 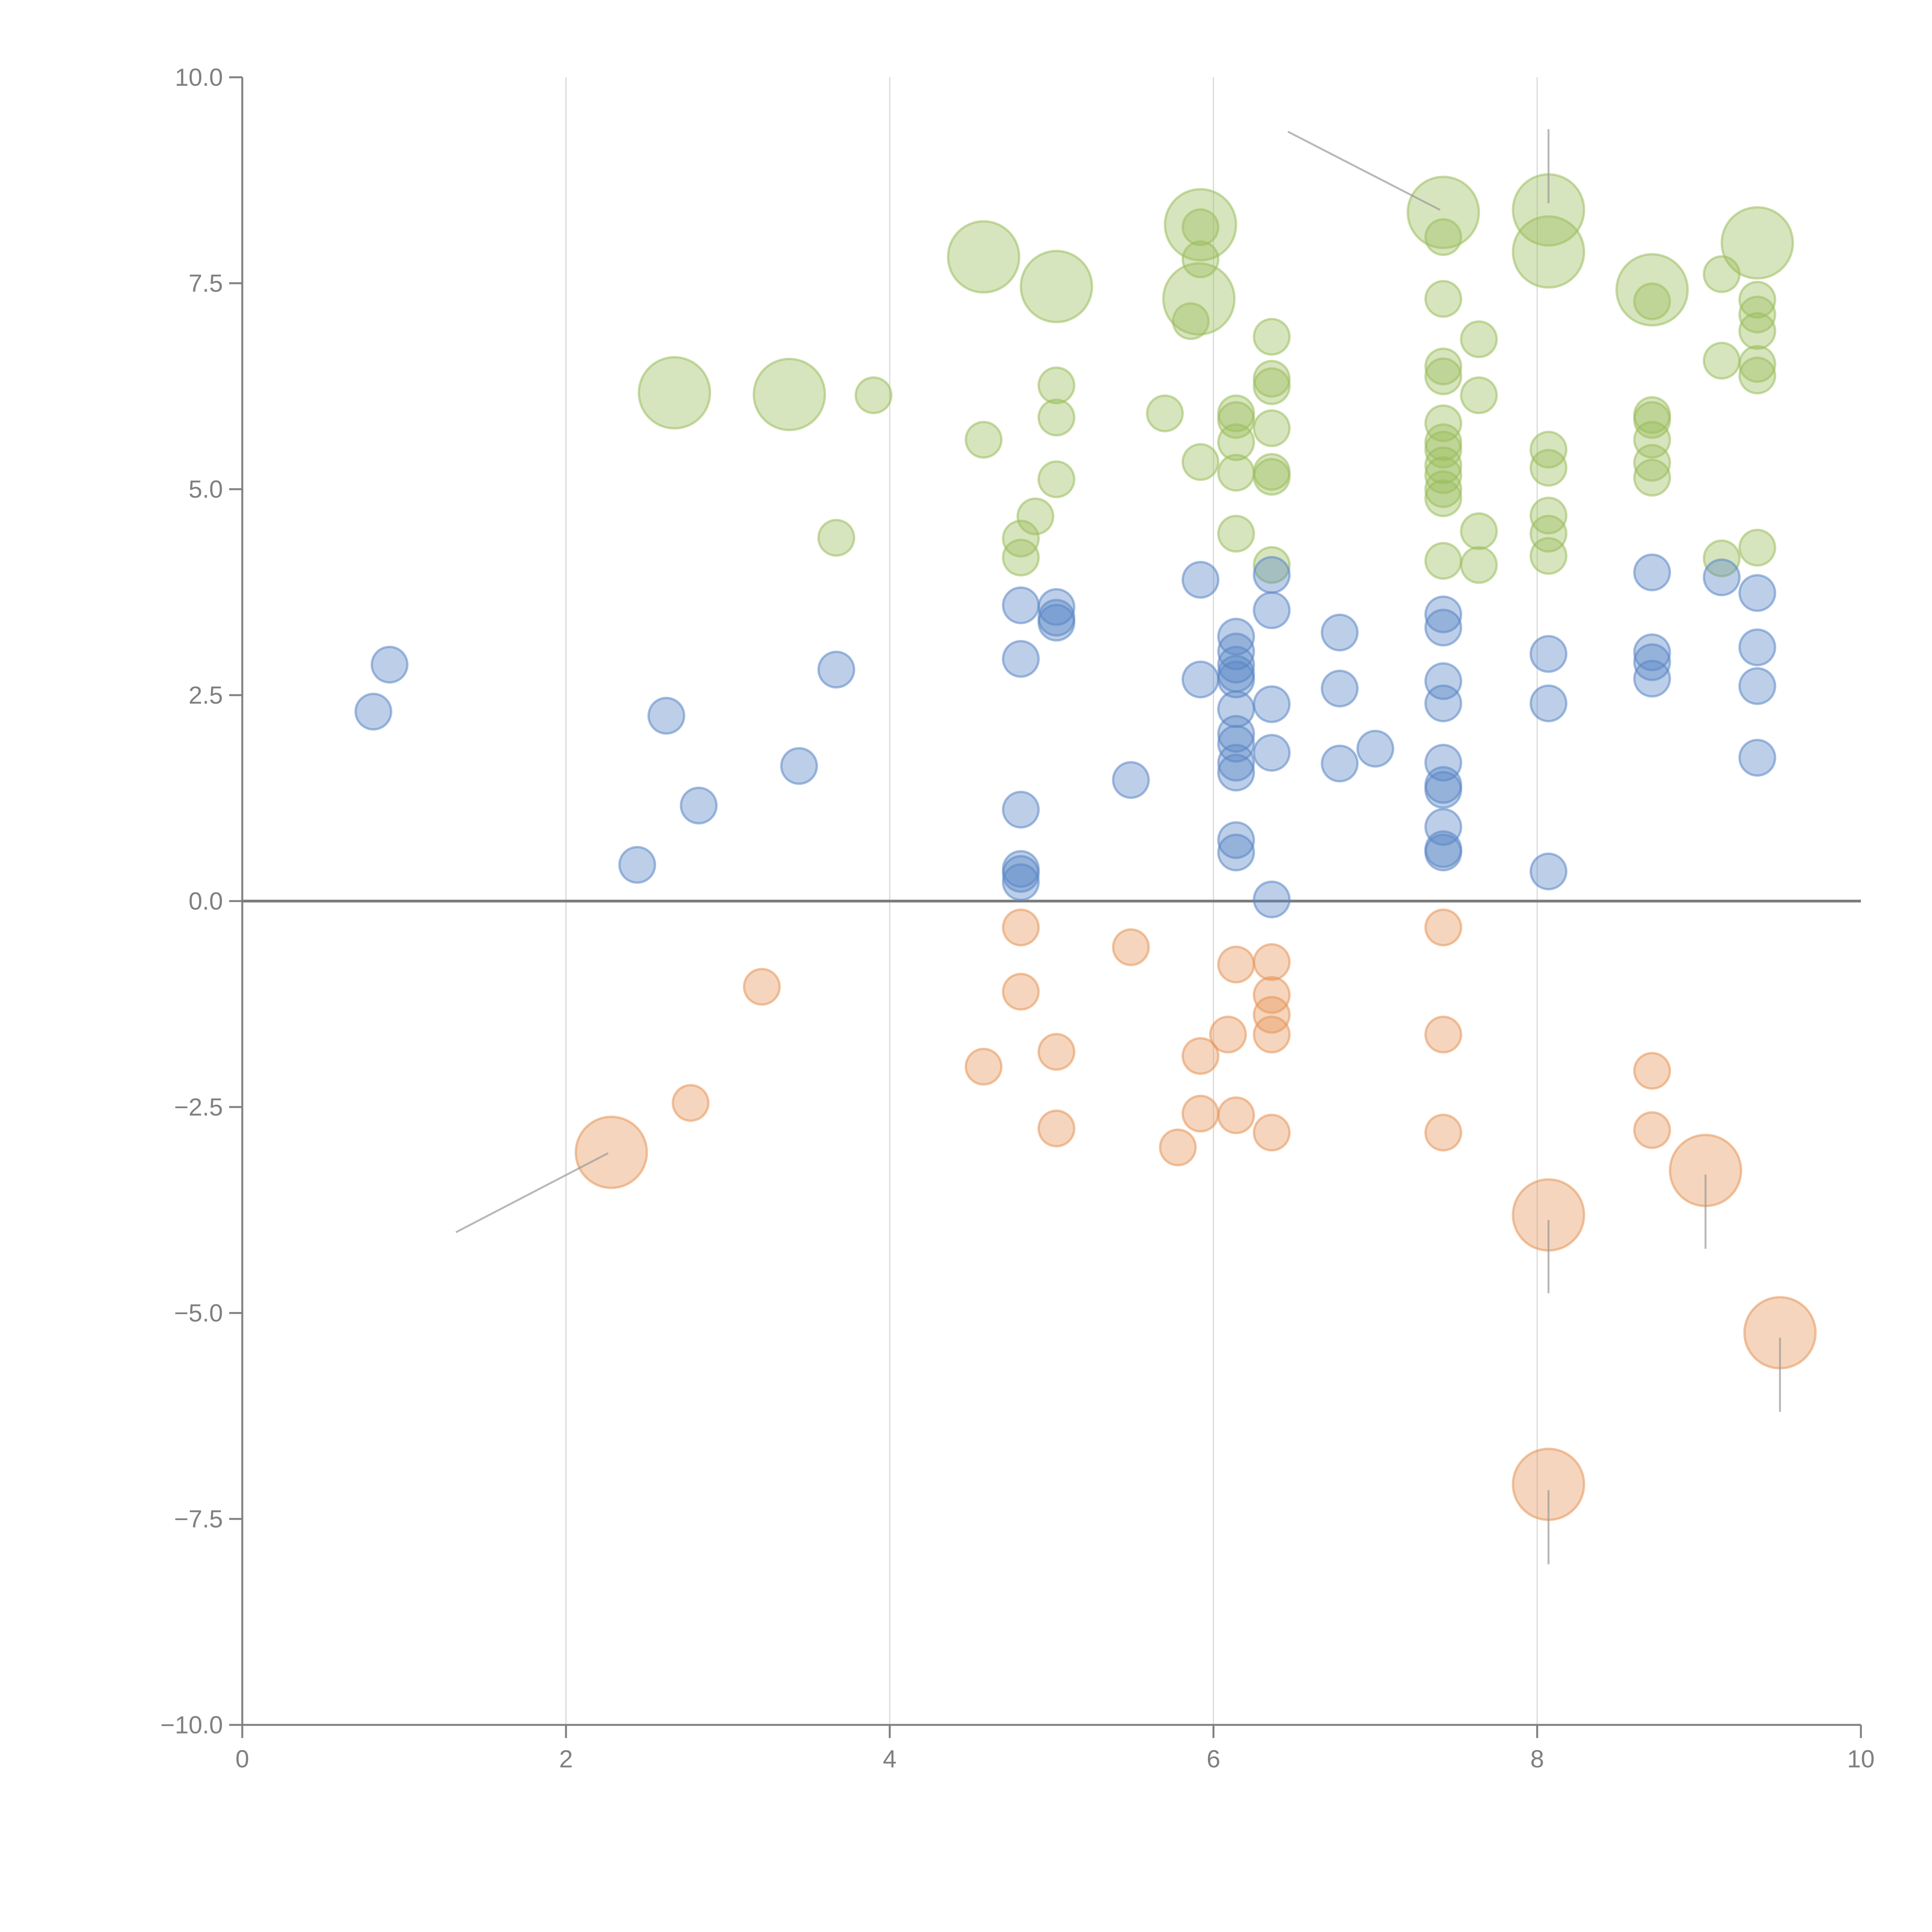 What do you see at coordinates (890, 1759) in the screenshot?
I see `x-tick-label: 4` at bounding box center [890, 1759].